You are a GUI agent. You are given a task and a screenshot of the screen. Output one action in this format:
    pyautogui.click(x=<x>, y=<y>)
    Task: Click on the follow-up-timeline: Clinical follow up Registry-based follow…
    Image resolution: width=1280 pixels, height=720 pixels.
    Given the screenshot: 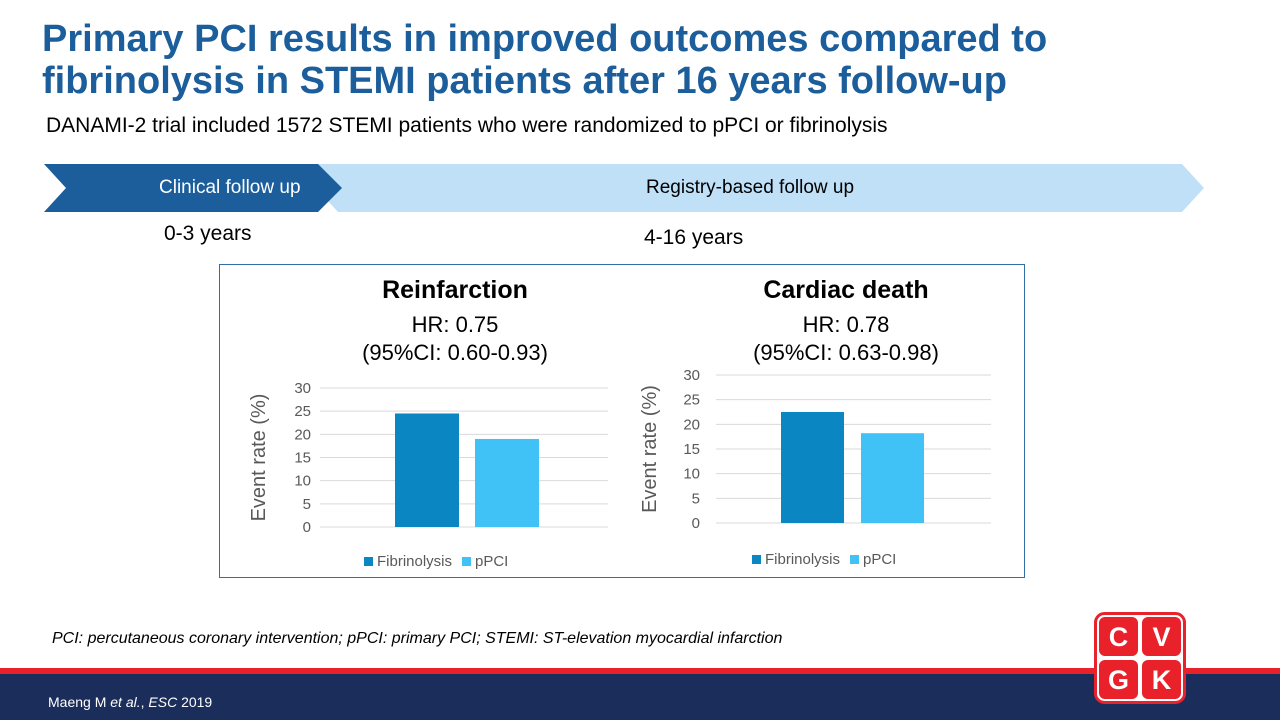 What is the action you would take?
    pyautogui.click(x=625, y=189)
    